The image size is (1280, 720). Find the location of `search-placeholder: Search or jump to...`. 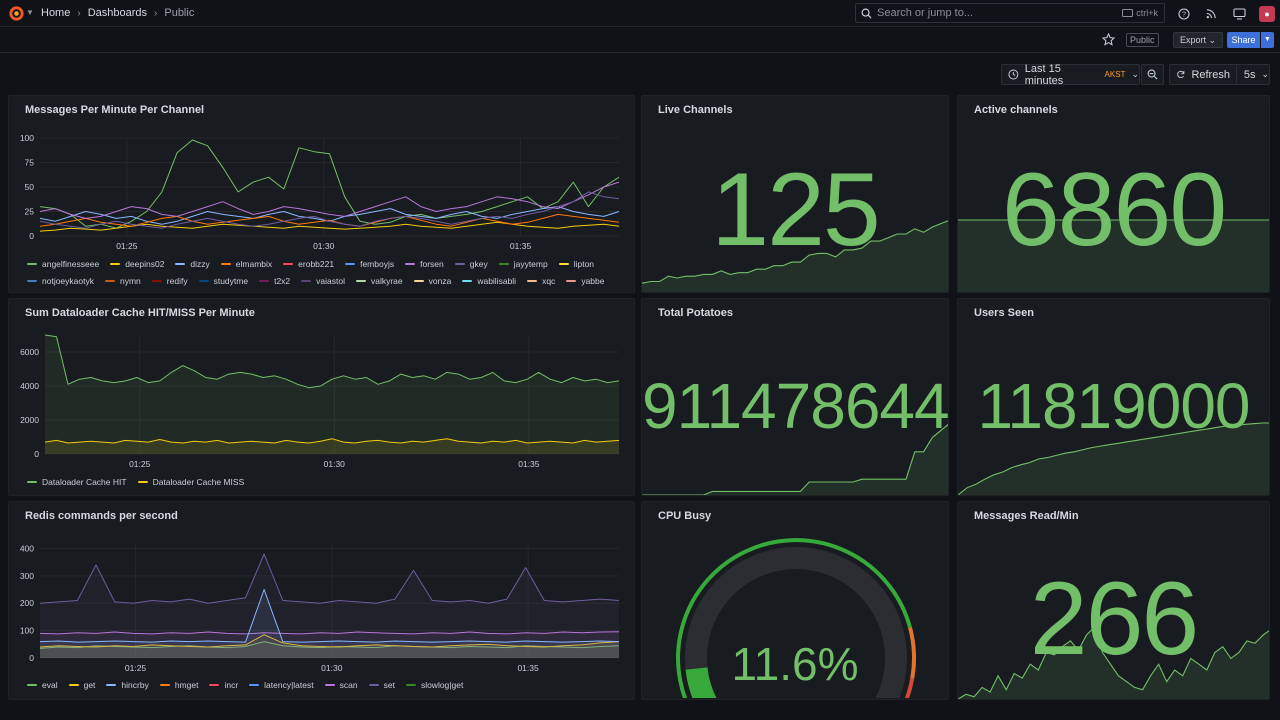

search-placeholder: Search or jump to... is located at coordinates (925, 13).